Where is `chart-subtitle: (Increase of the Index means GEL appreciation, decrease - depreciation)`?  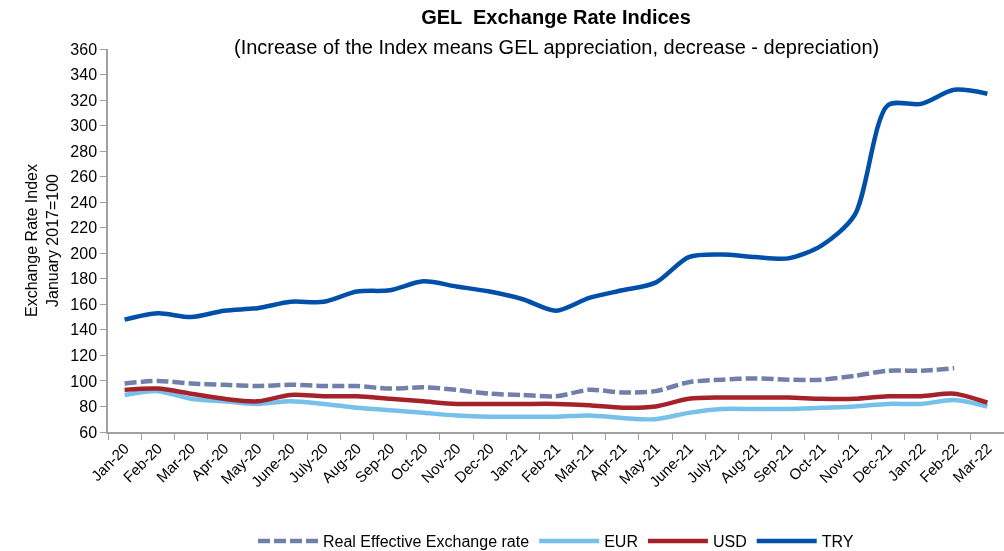
chart-subtitle: (Increase of the Index means GEL appreciation, decrease - depreciation) is located at coordinates (557, 47).